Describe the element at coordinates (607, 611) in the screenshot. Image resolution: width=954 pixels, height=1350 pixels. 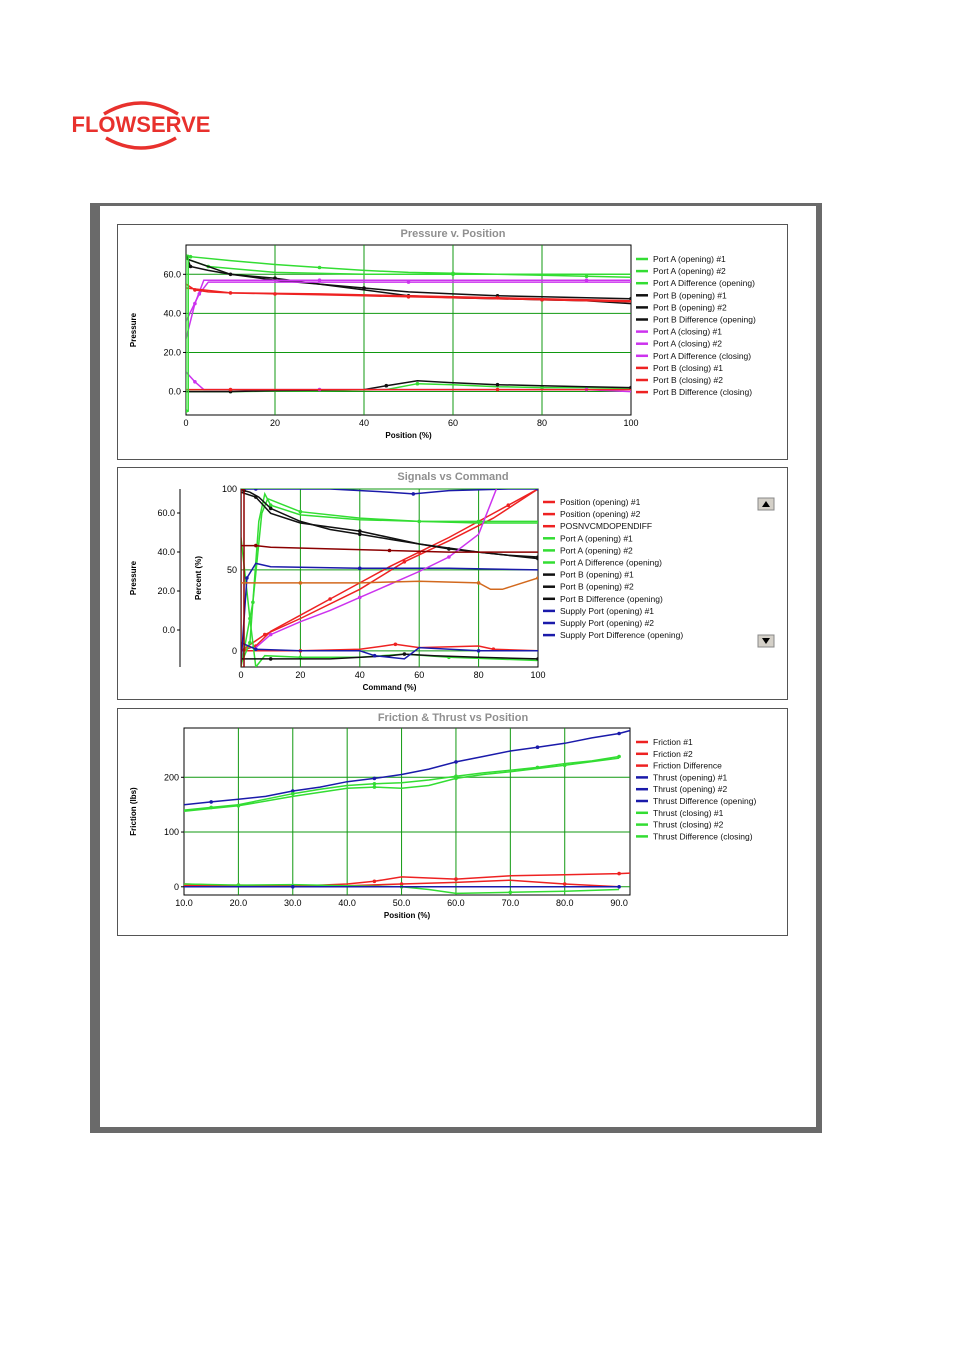
I see `legend-entry: Supply Port (opening) #1` at that location.